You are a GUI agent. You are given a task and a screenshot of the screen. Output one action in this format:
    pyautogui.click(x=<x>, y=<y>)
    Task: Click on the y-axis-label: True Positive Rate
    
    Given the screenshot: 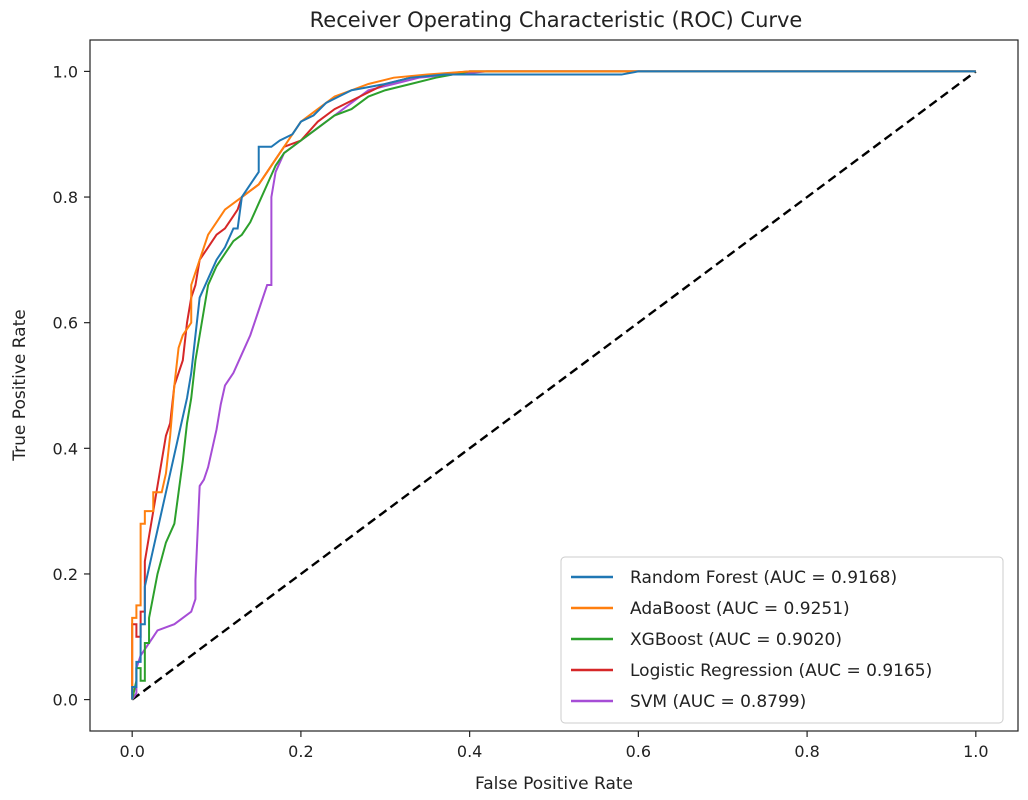 What is the action you would take?
    pyautogui.click(x=20, y=385)
    